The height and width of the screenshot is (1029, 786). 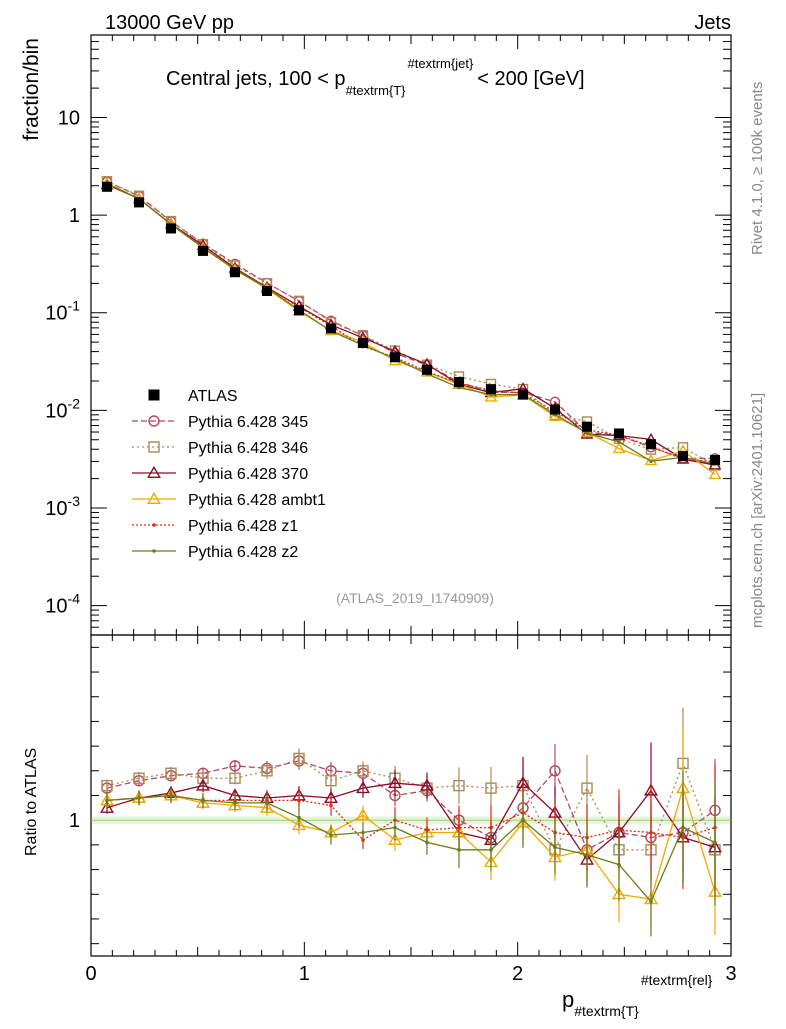 I want to click on legend-entry: Pythia 6.428 345, so click(x=220, y=422).